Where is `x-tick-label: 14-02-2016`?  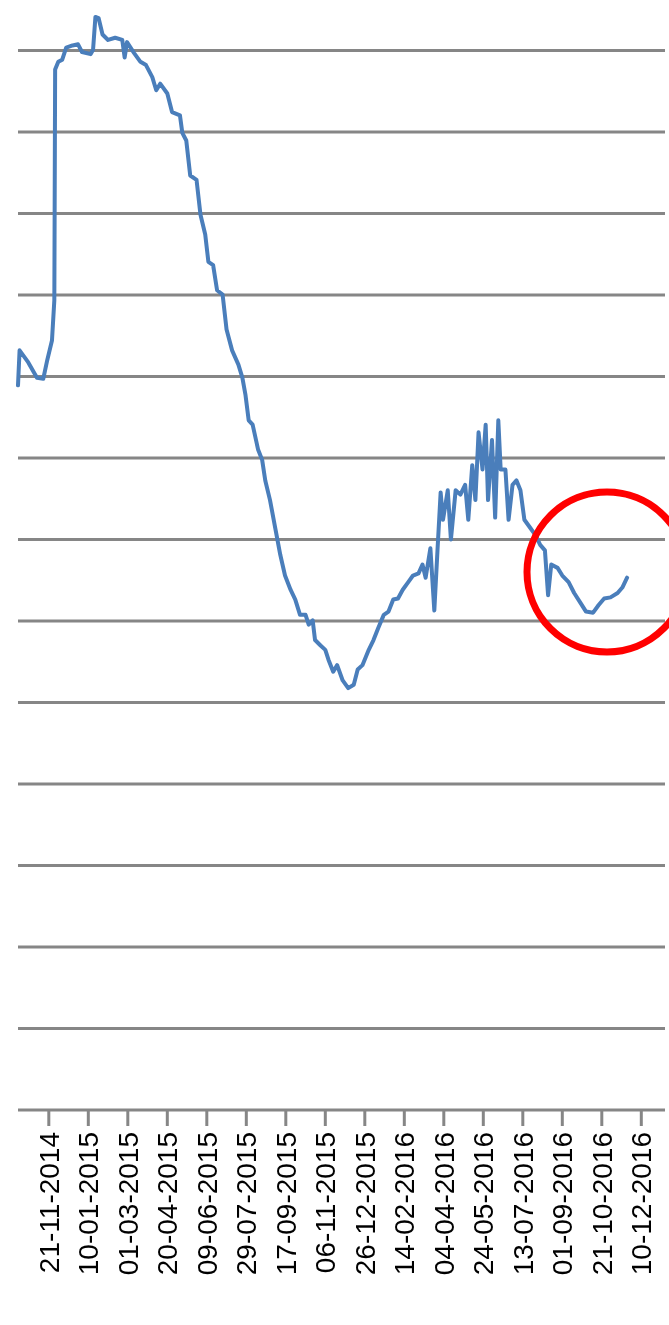
x-tick-label: 14-02-2016 is located at coordinates (405, 1204).